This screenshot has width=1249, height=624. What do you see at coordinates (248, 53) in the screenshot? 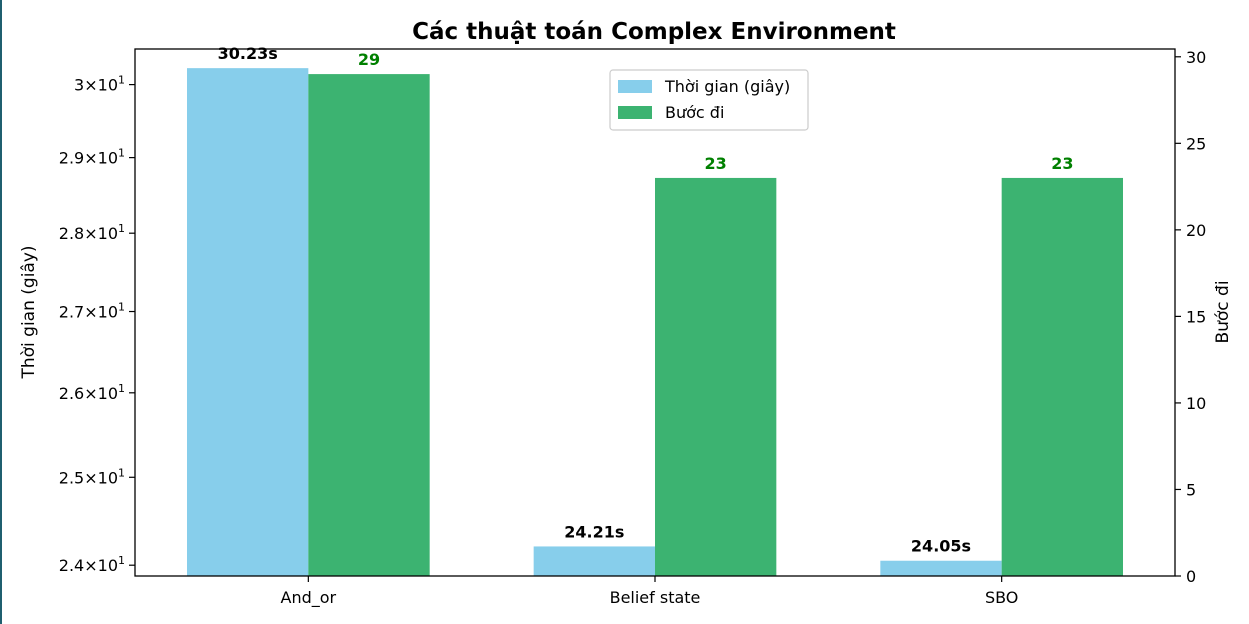
I see `value-label-time-0: 30.23s` at bounding box center [248, 53].